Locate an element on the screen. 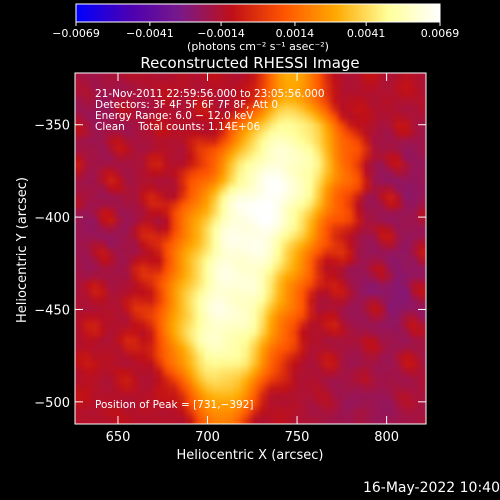  date-stamp: 16-May-2022 10:40 is located at coordinates (431, 488).